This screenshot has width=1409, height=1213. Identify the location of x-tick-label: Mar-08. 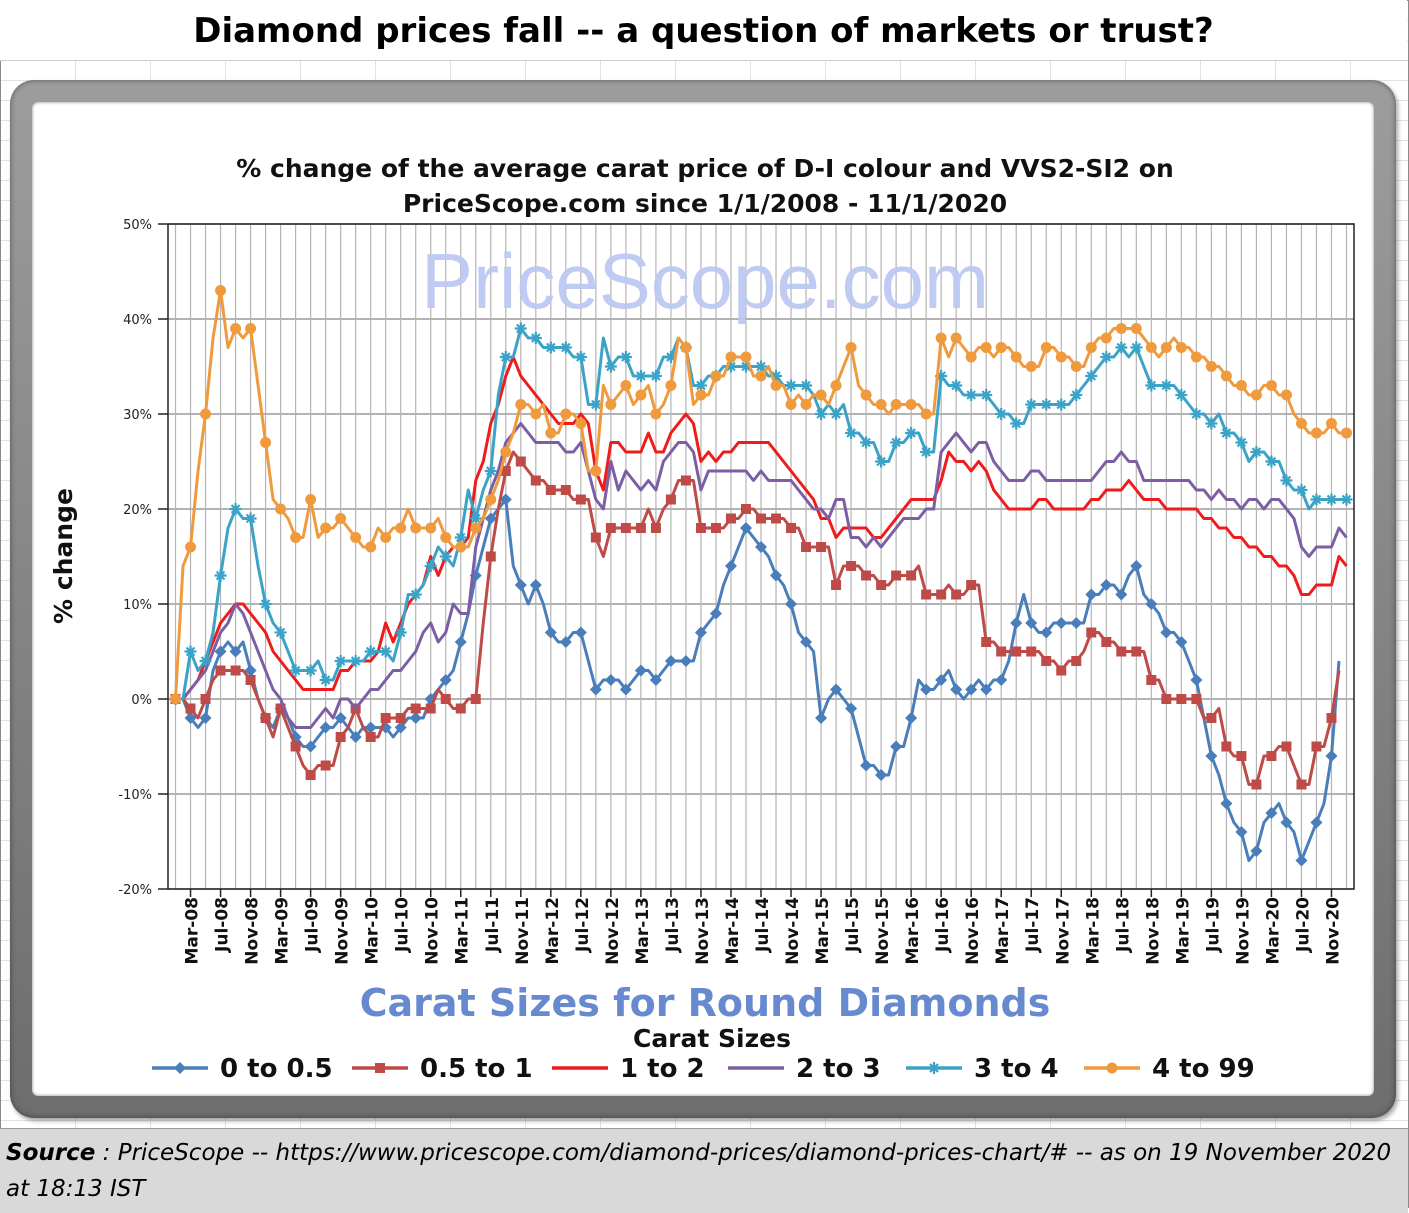
(193, 931).